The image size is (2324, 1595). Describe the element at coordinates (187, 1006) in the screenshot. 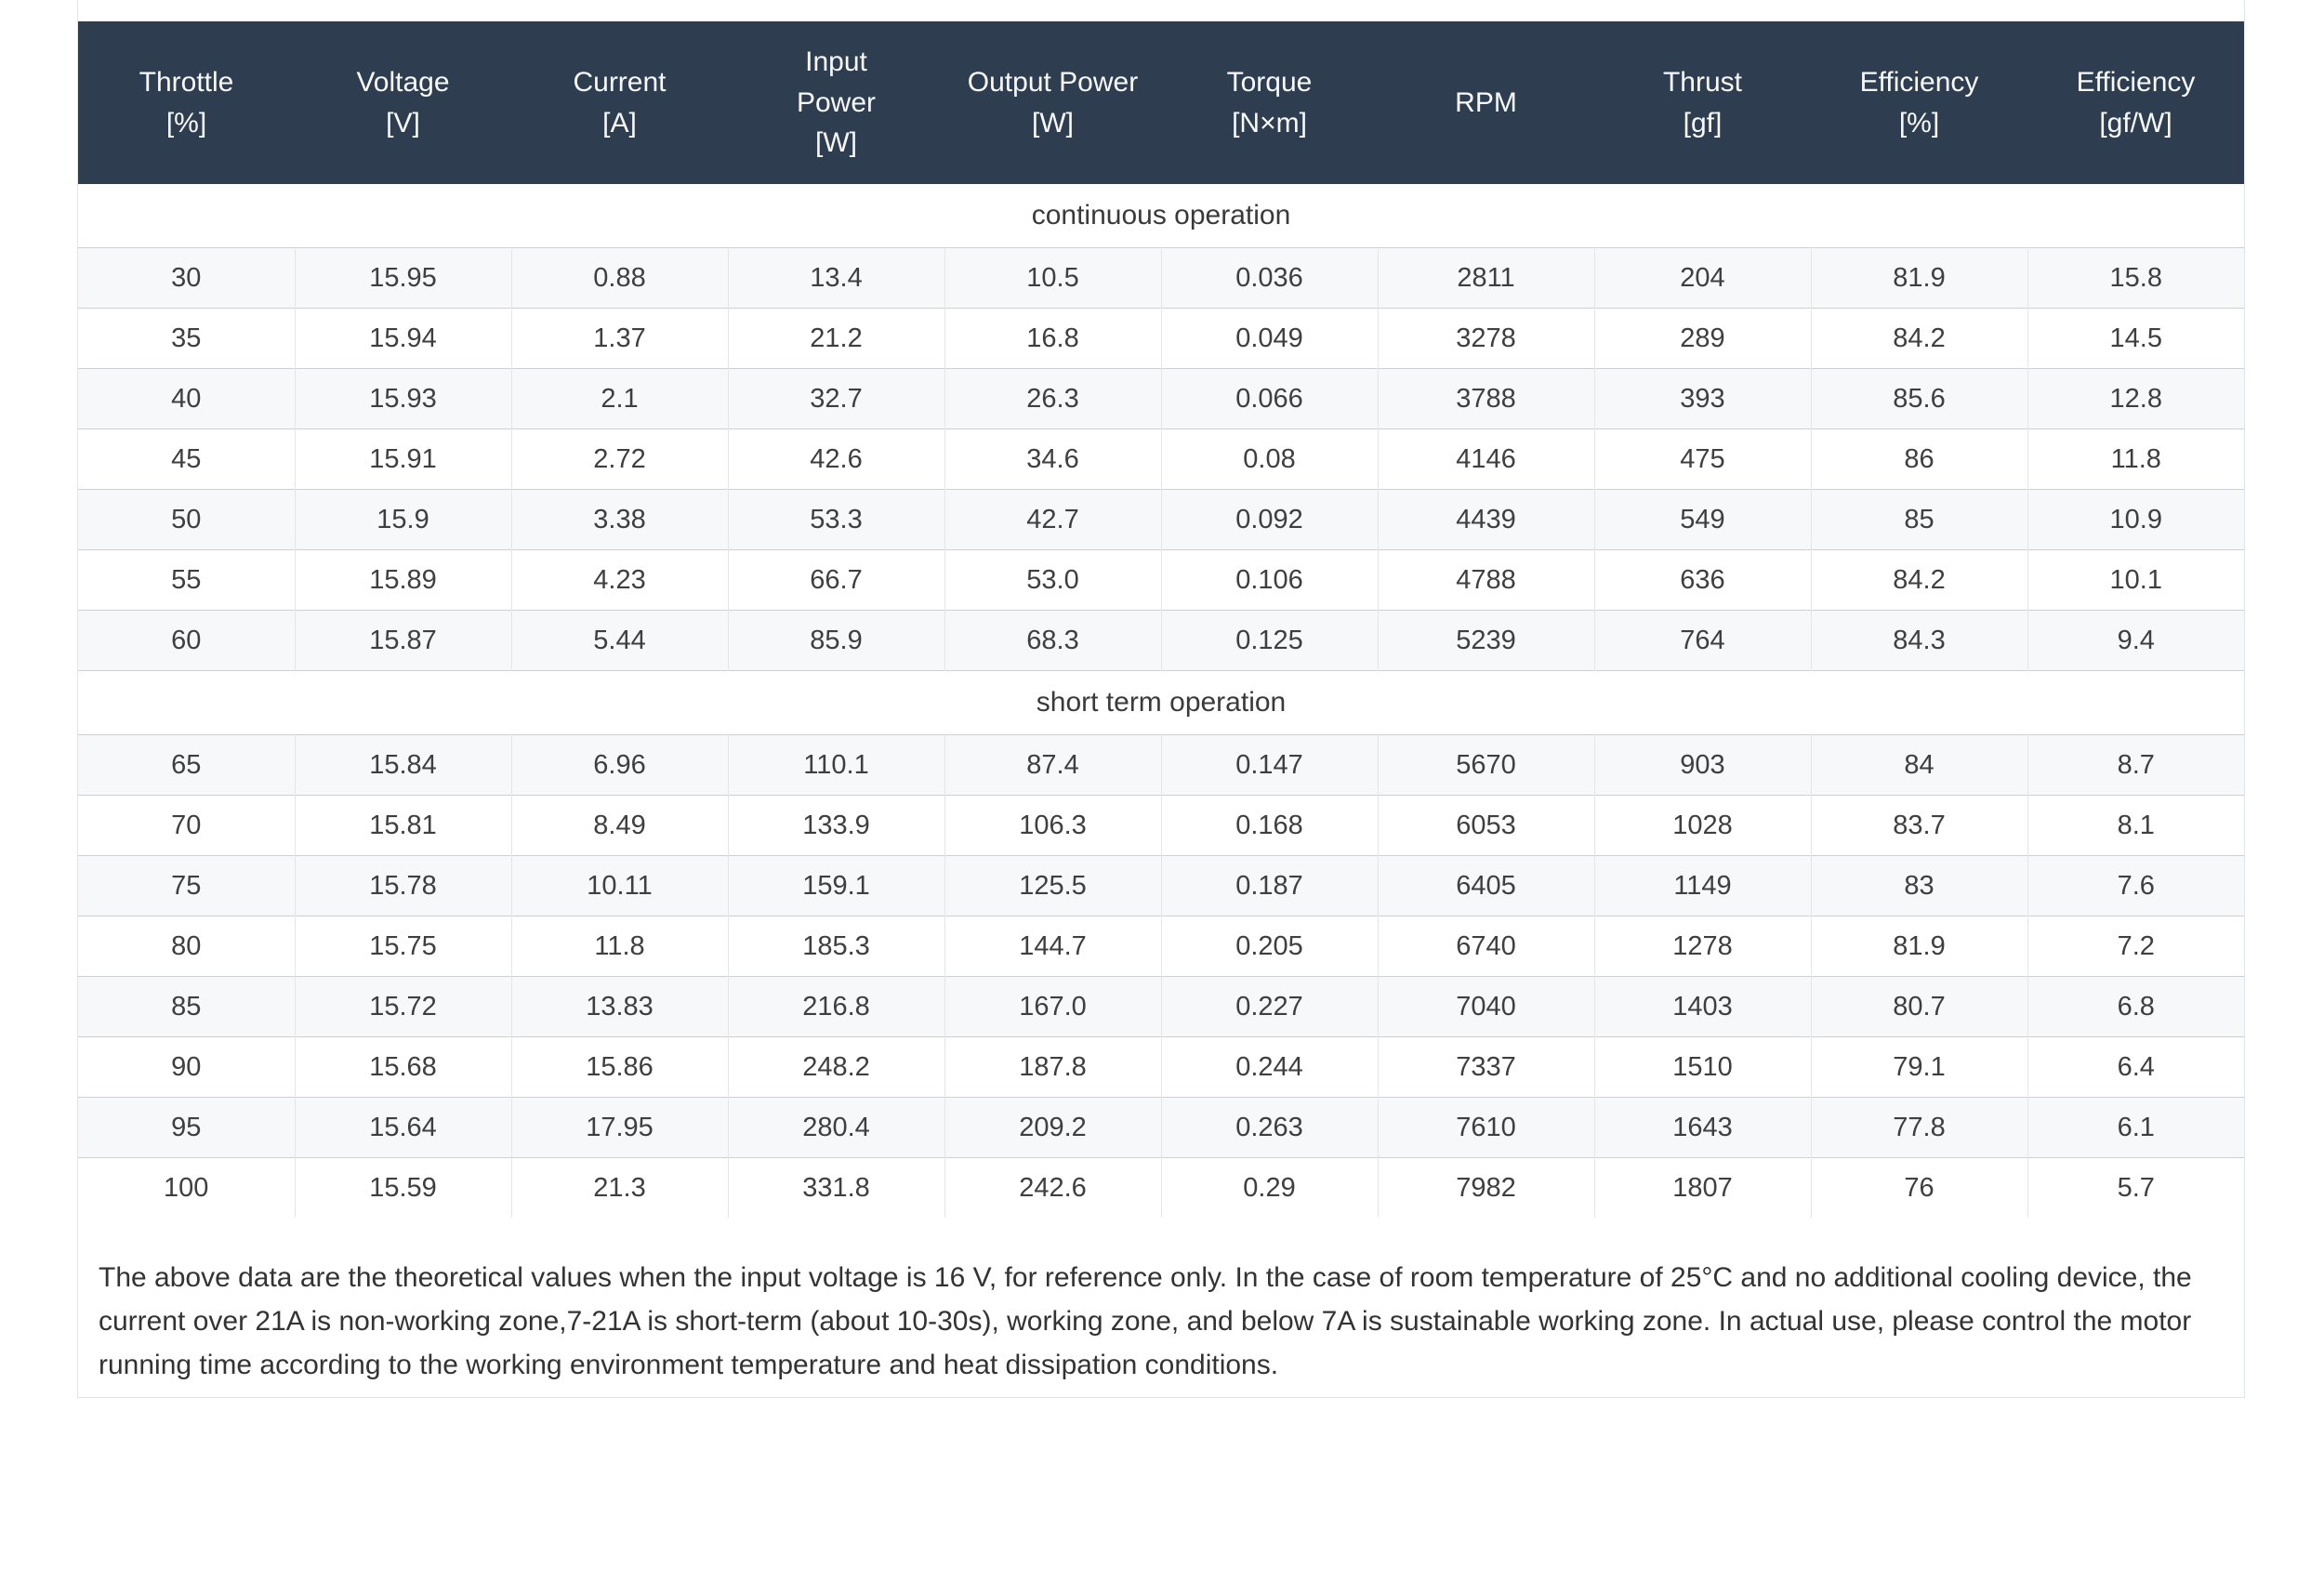

I see `table-cell: 85` at that location.